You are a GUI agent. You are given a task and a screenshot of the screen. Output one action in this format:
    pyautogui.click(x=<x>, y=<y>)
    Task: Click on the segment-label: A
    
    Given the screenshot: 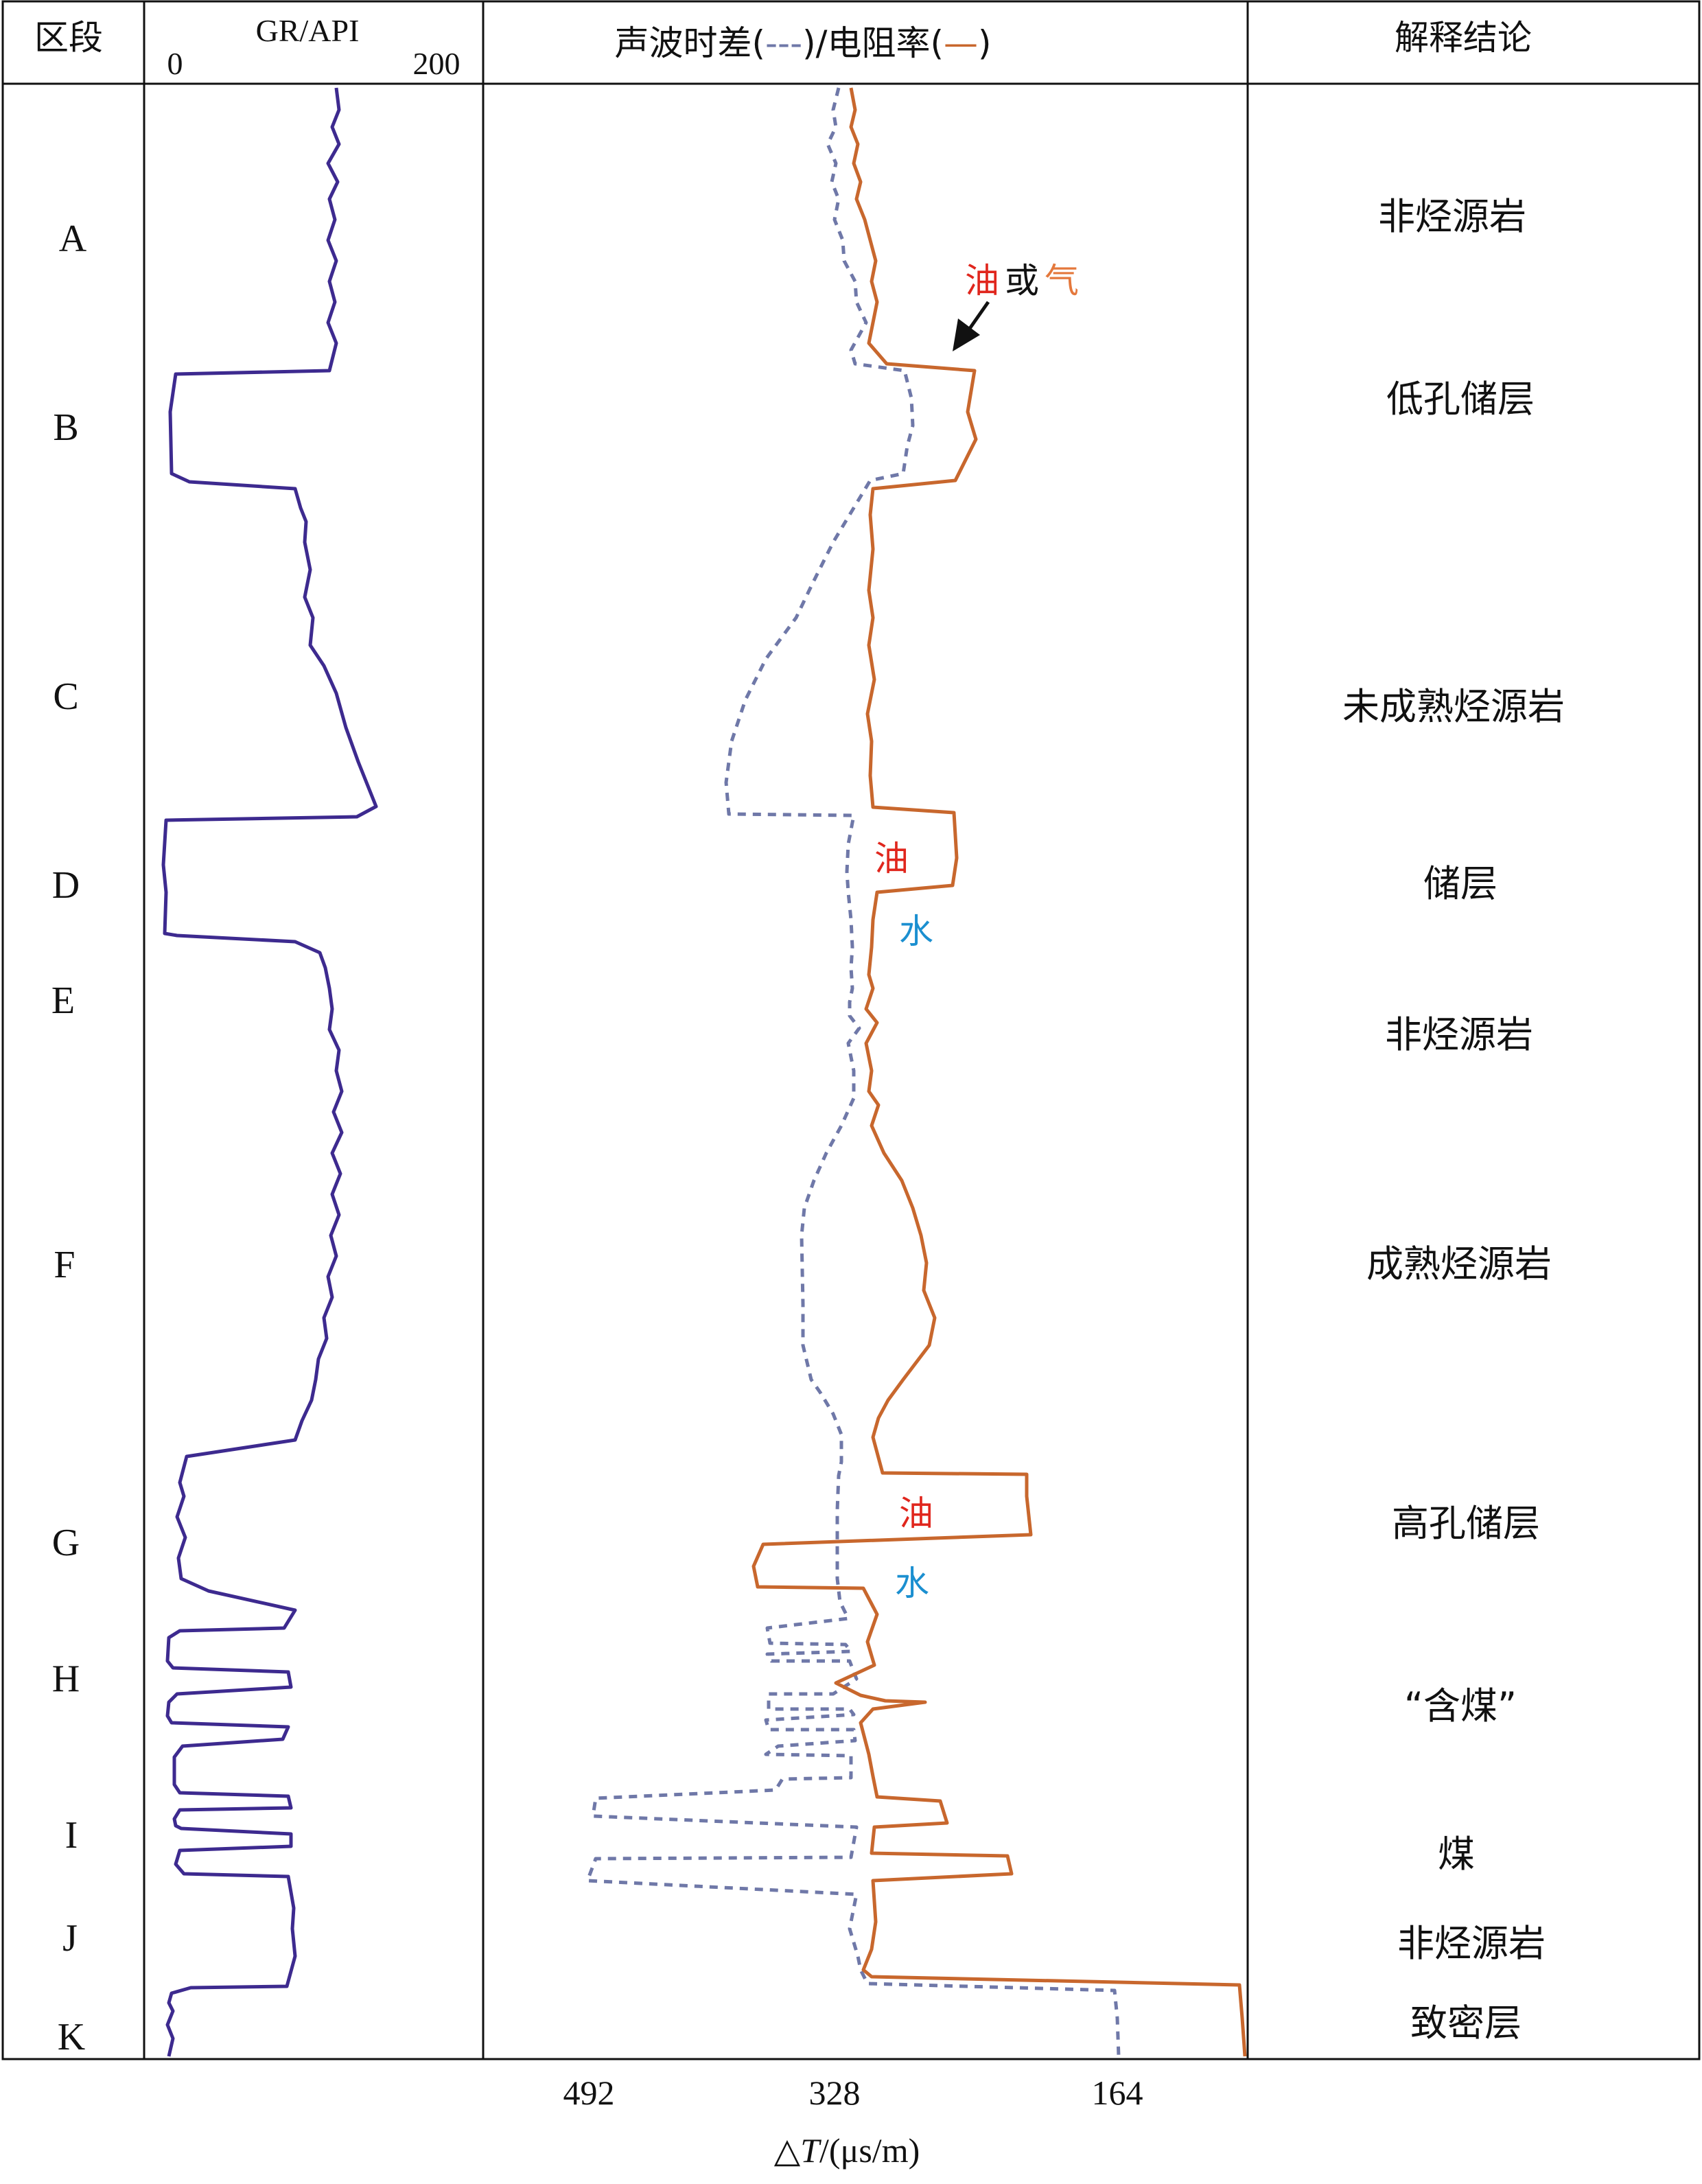 What is the action you would take?
    pyautogui.click(x=73, y=239)
    